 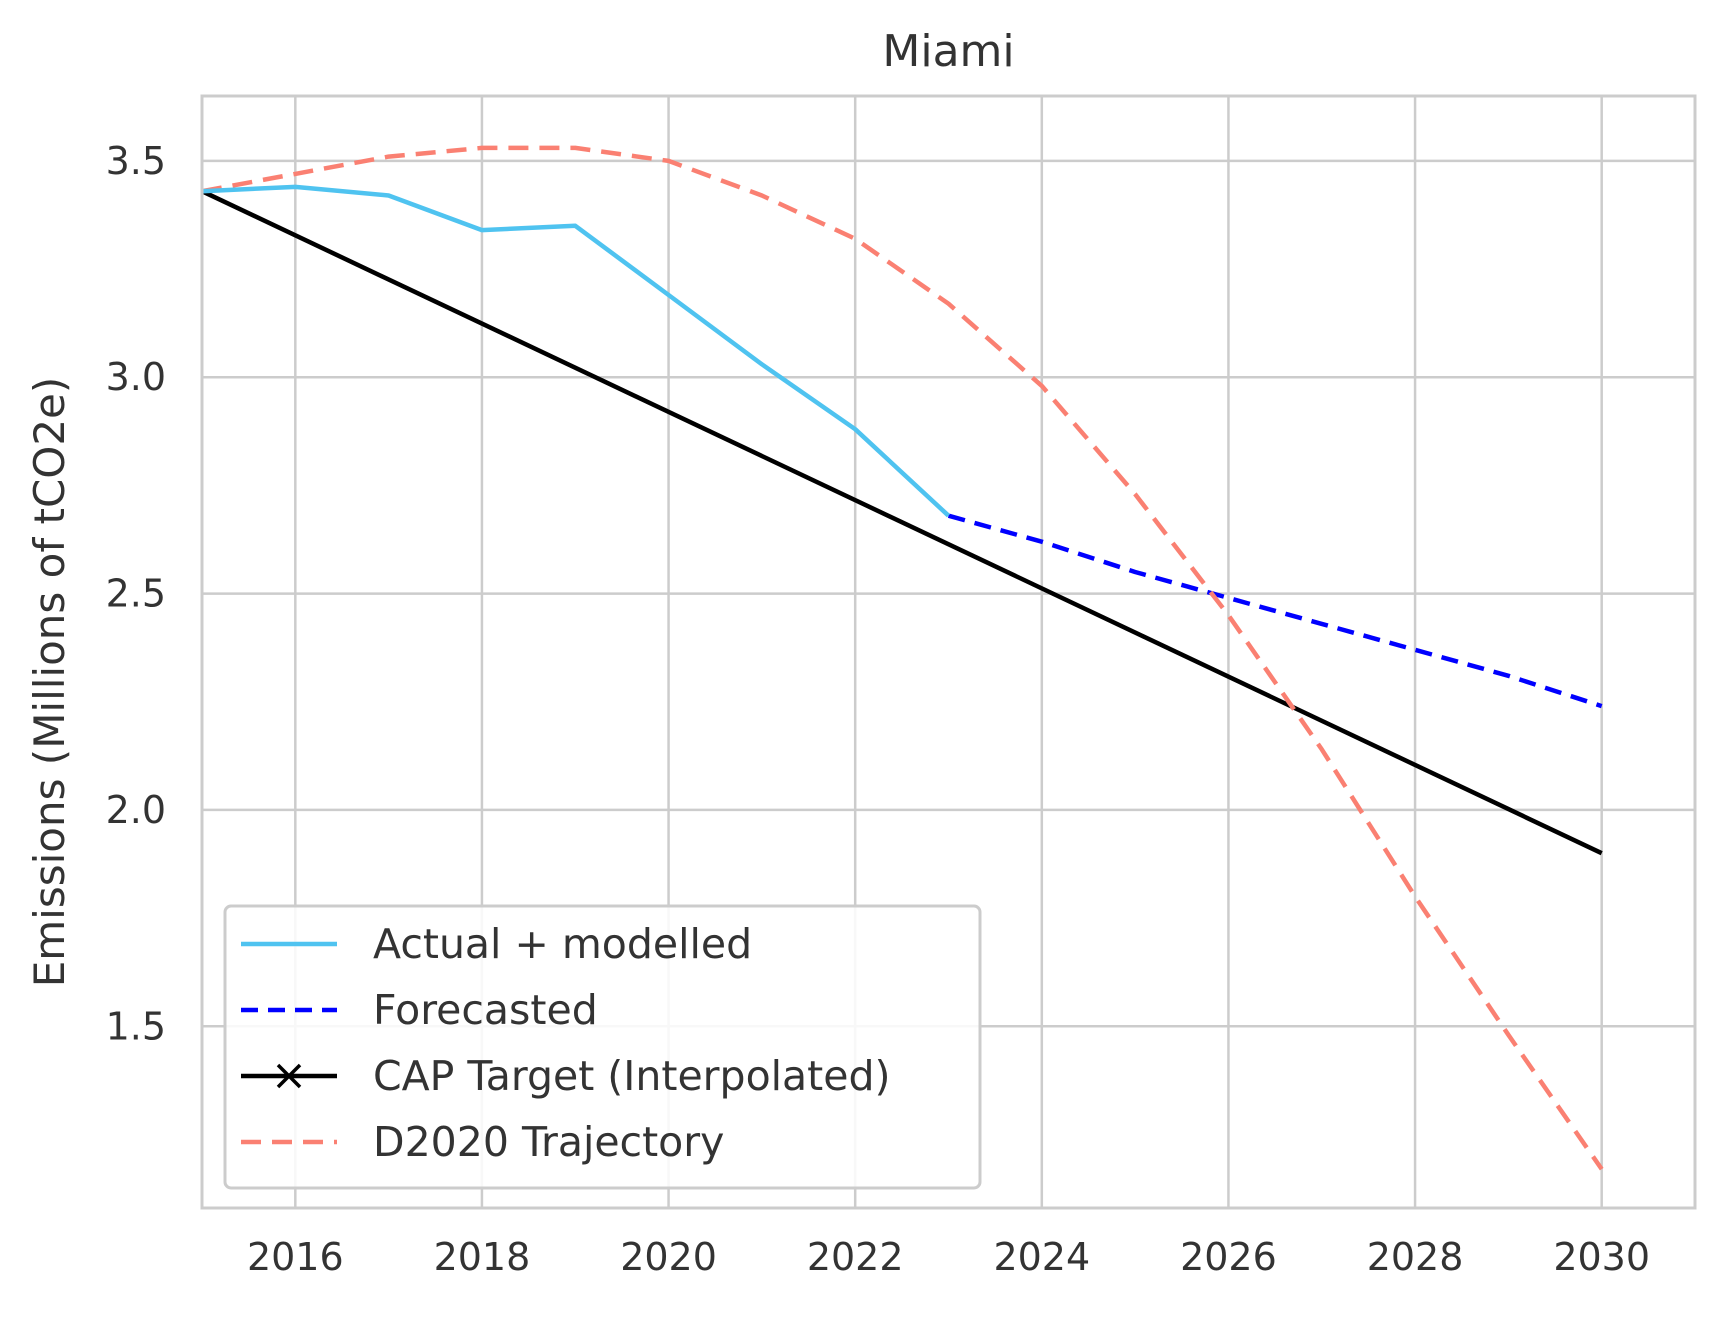 I want to click on x-tick-label: 2028, so click(x=1415, y=1257).